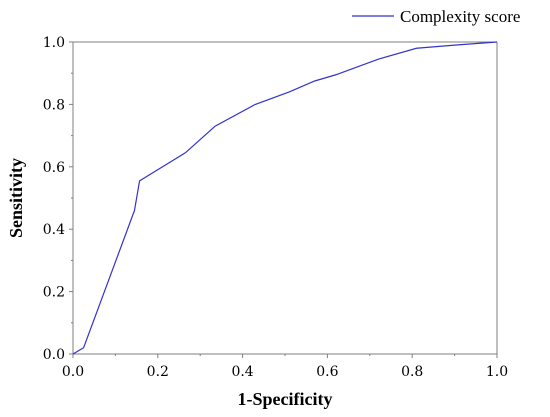 Image resolution: width=550 pixels, height=417 pixels. I want to click on x-tick-label: 0.2, so click(158, 372).